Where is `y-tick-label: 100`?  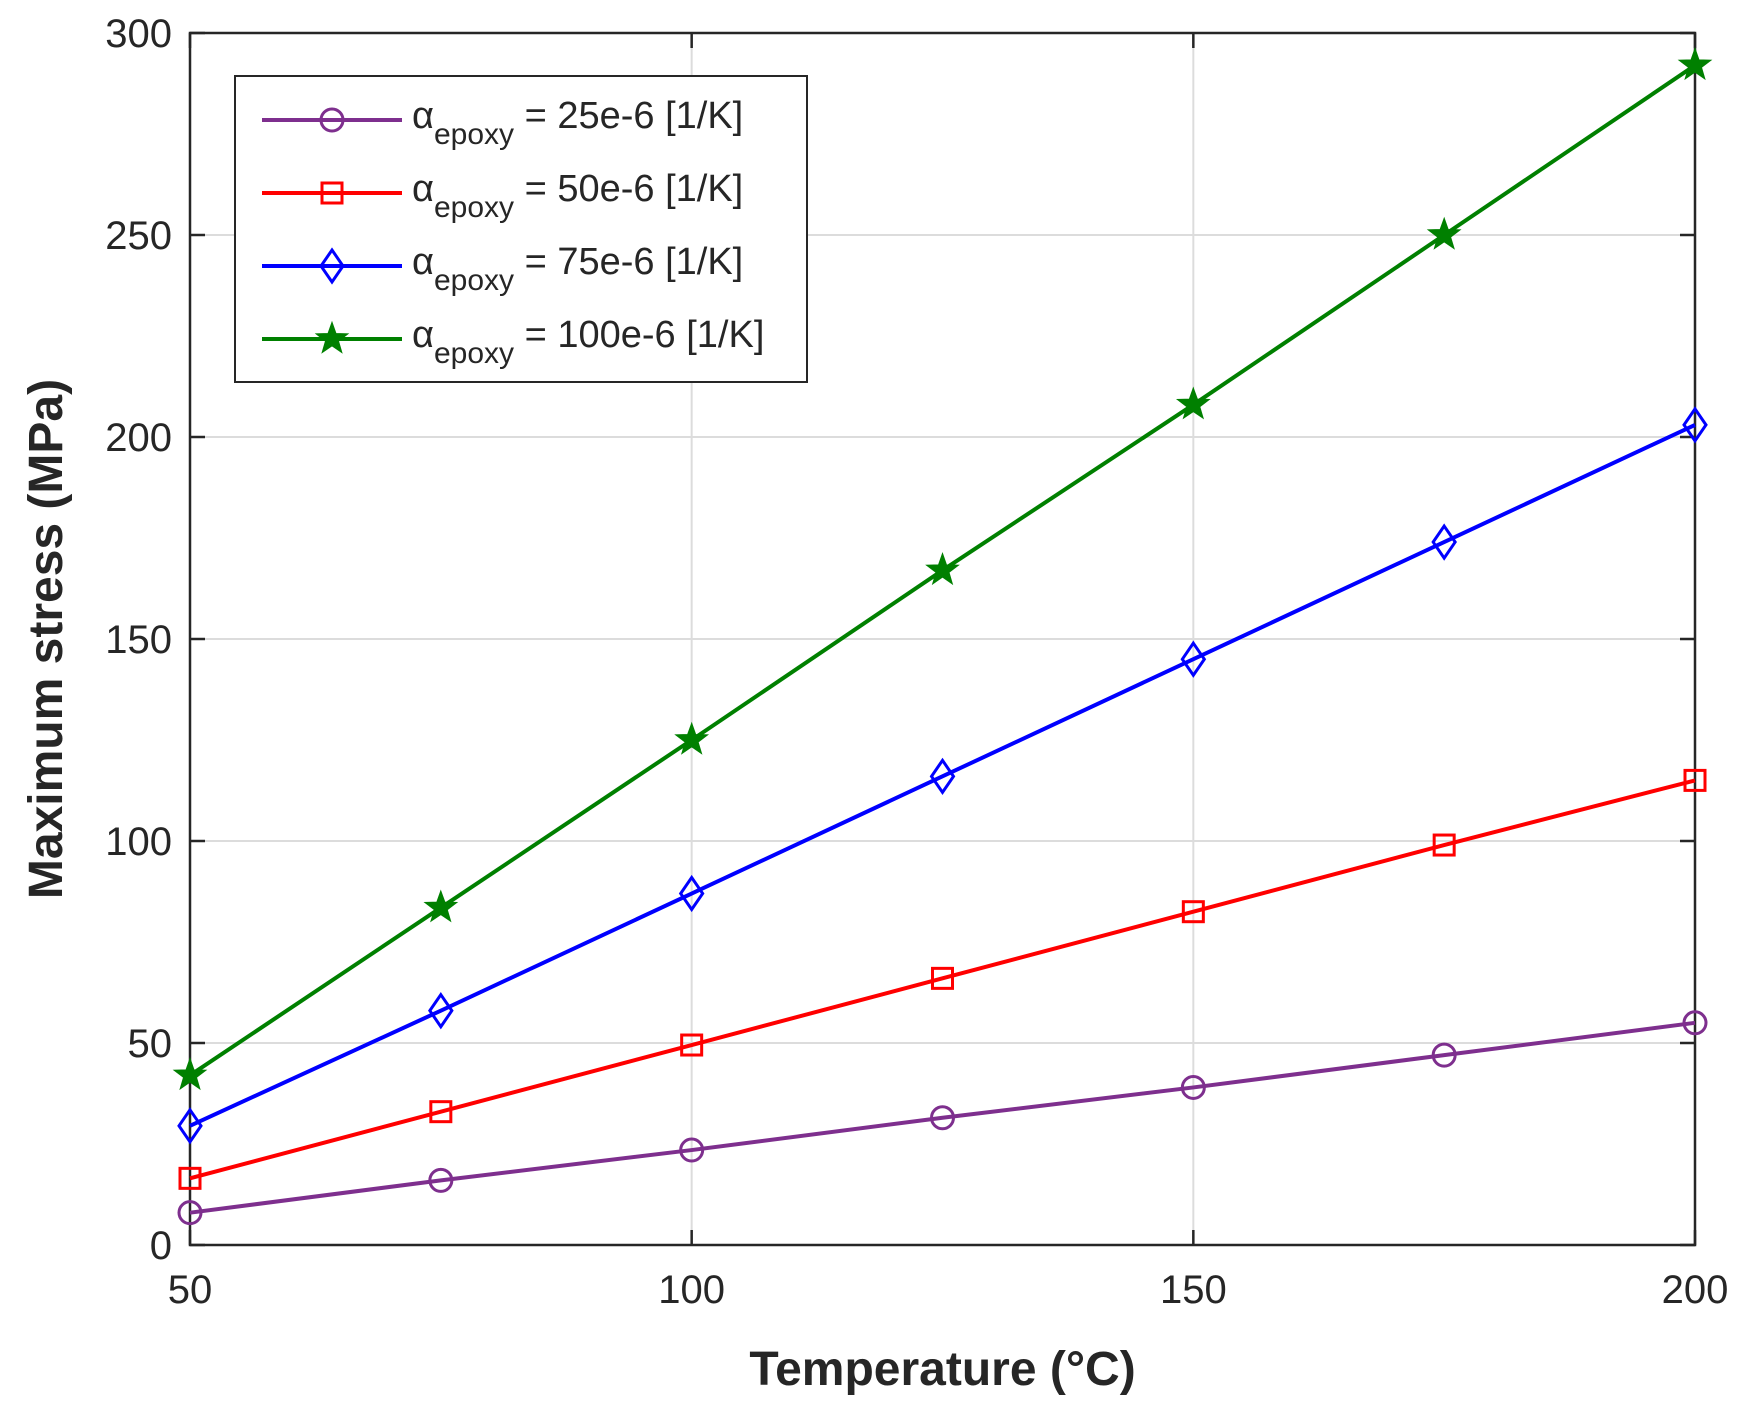 y-tick-label: 100 is located at coordinates (138, 842).